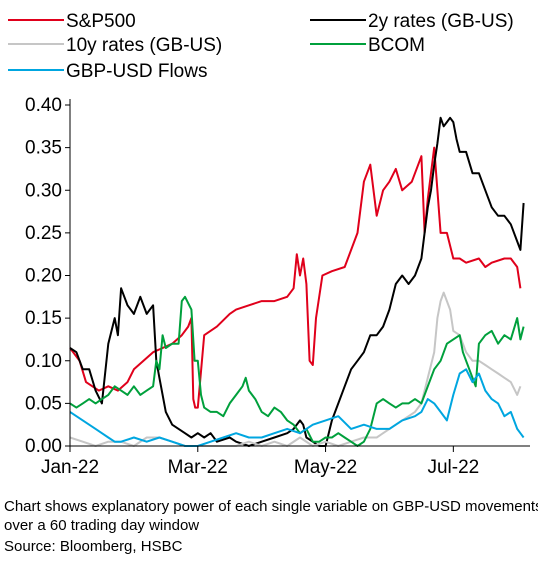 The height and width of the screenshot is (562, 538). Describe the element at coordinates (43, 361) in the screenshot. I see `y-tick-label: 0.10` at that location.